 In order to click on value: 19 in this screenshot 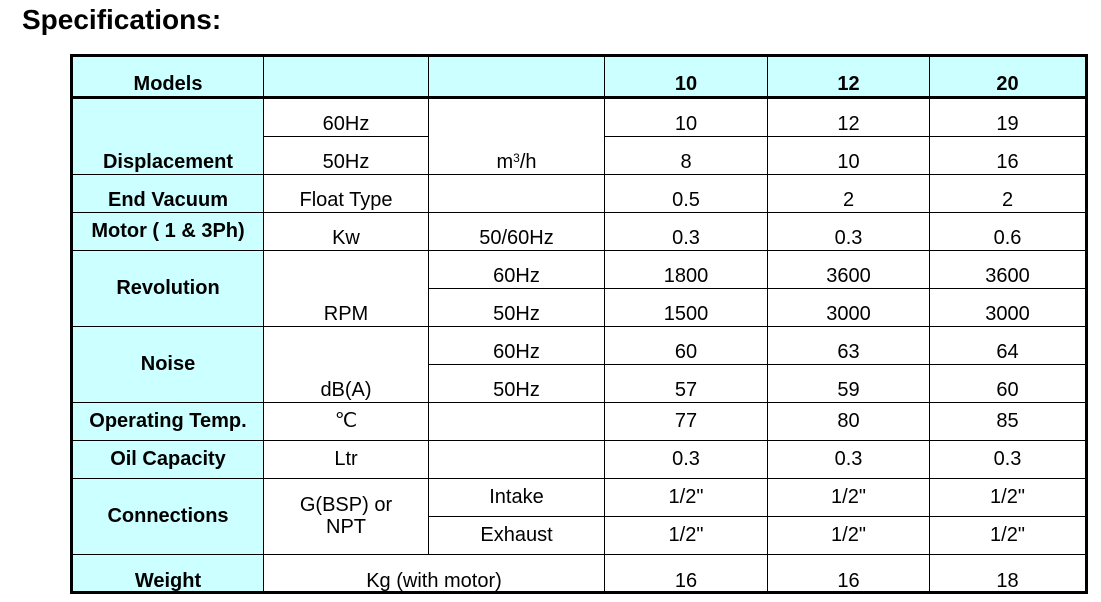, I will do `click(1008, 117)`.